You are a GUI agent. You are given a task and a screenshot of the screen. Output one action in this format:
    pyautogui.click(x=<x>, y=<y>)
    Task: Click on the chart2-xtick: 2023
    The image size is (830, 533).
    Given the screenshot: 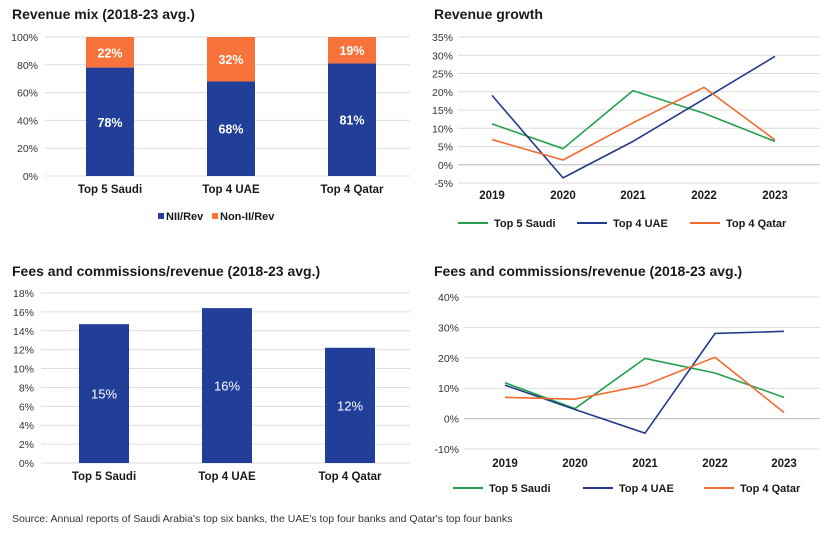 What is the action you would take?
    pyautogui.click(x=775, y=196)
    